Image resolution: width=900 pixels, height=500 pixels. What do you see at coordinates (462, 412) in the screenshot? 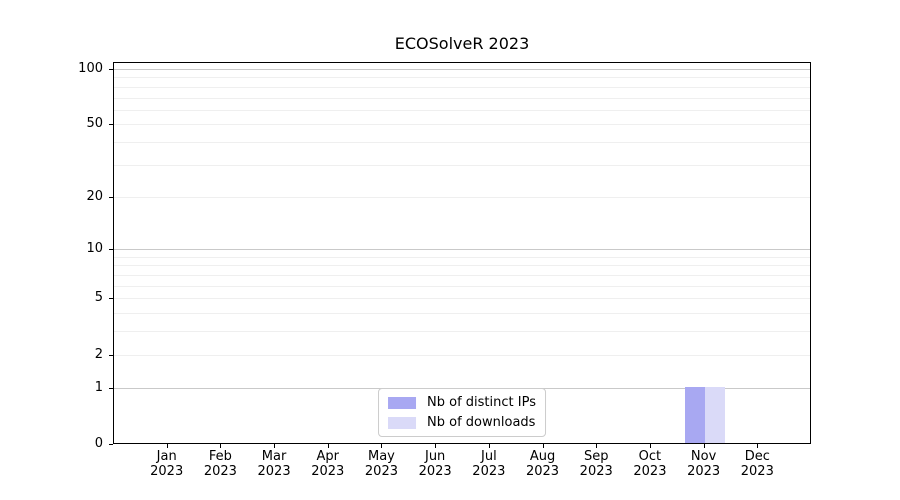
I see `legend: Nb of distinct IPs Nb of downloads` at bounding box center [462, 412].